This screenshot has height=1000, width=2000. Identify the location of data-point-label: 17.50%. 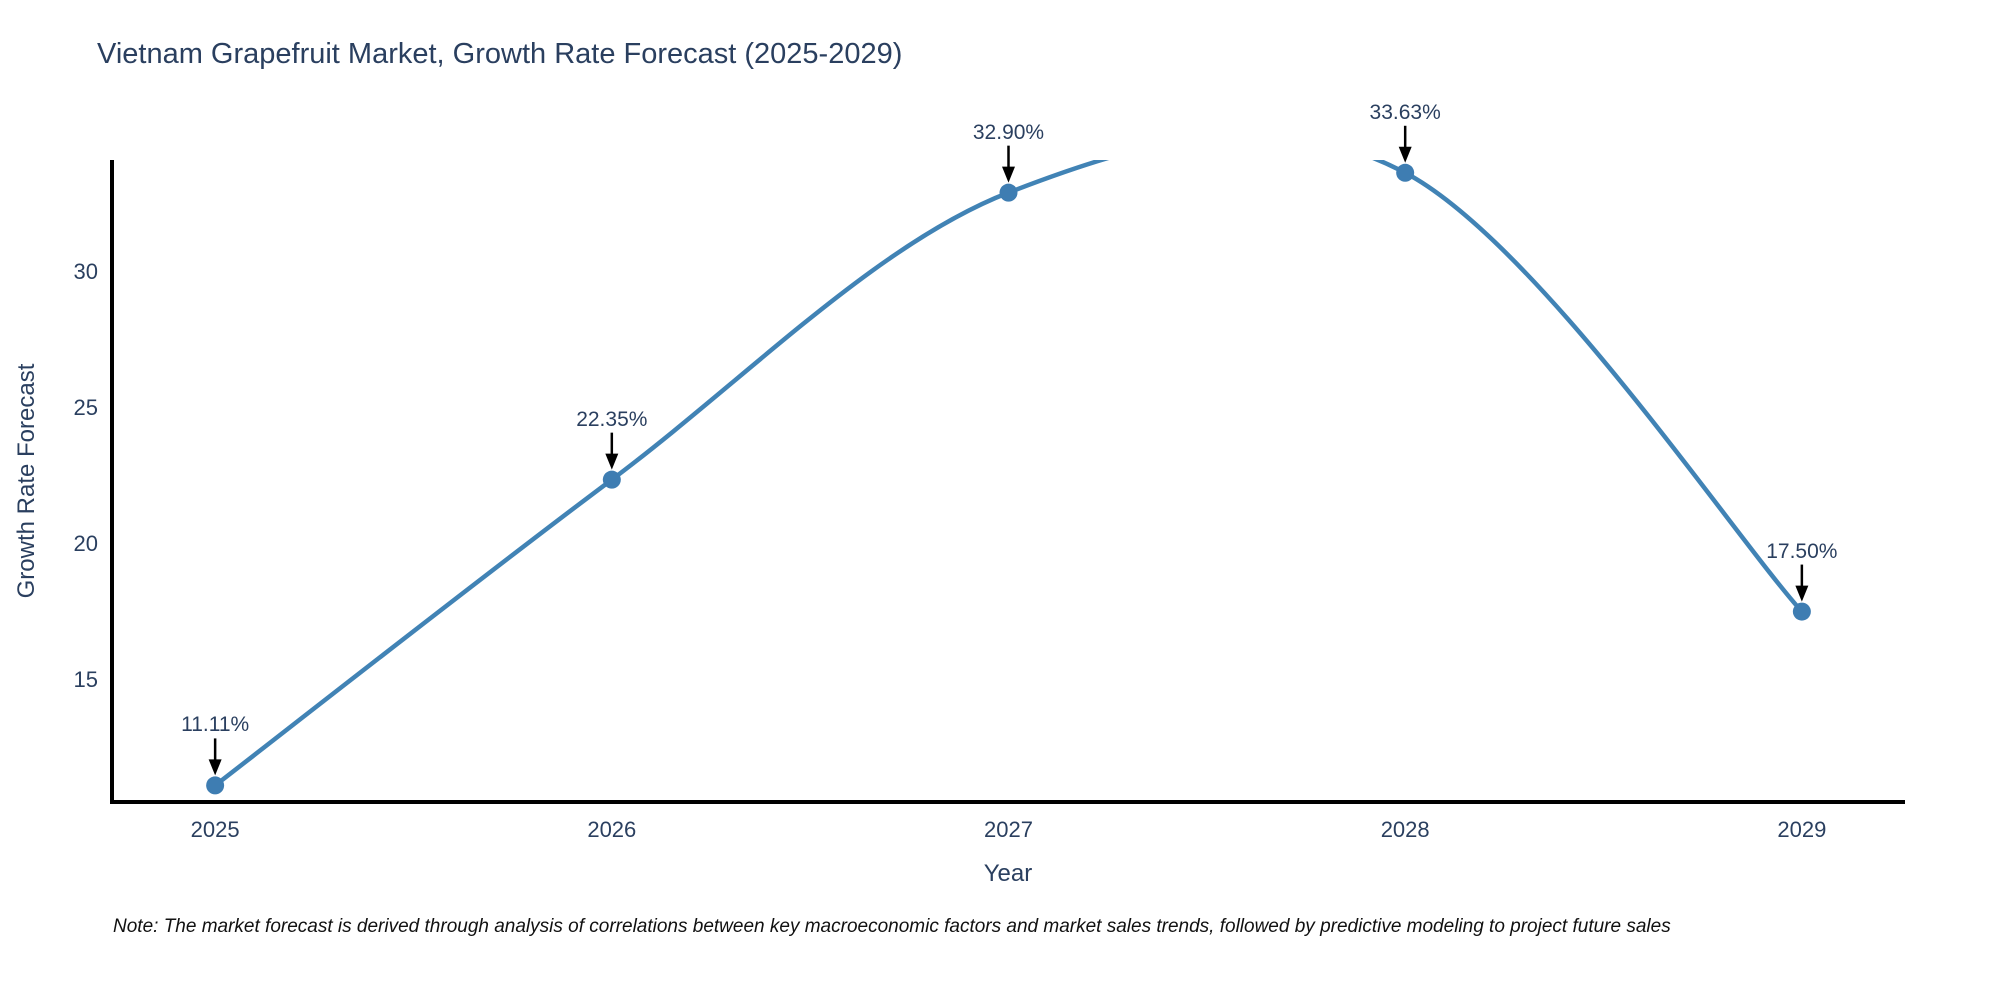
(1802, 551).